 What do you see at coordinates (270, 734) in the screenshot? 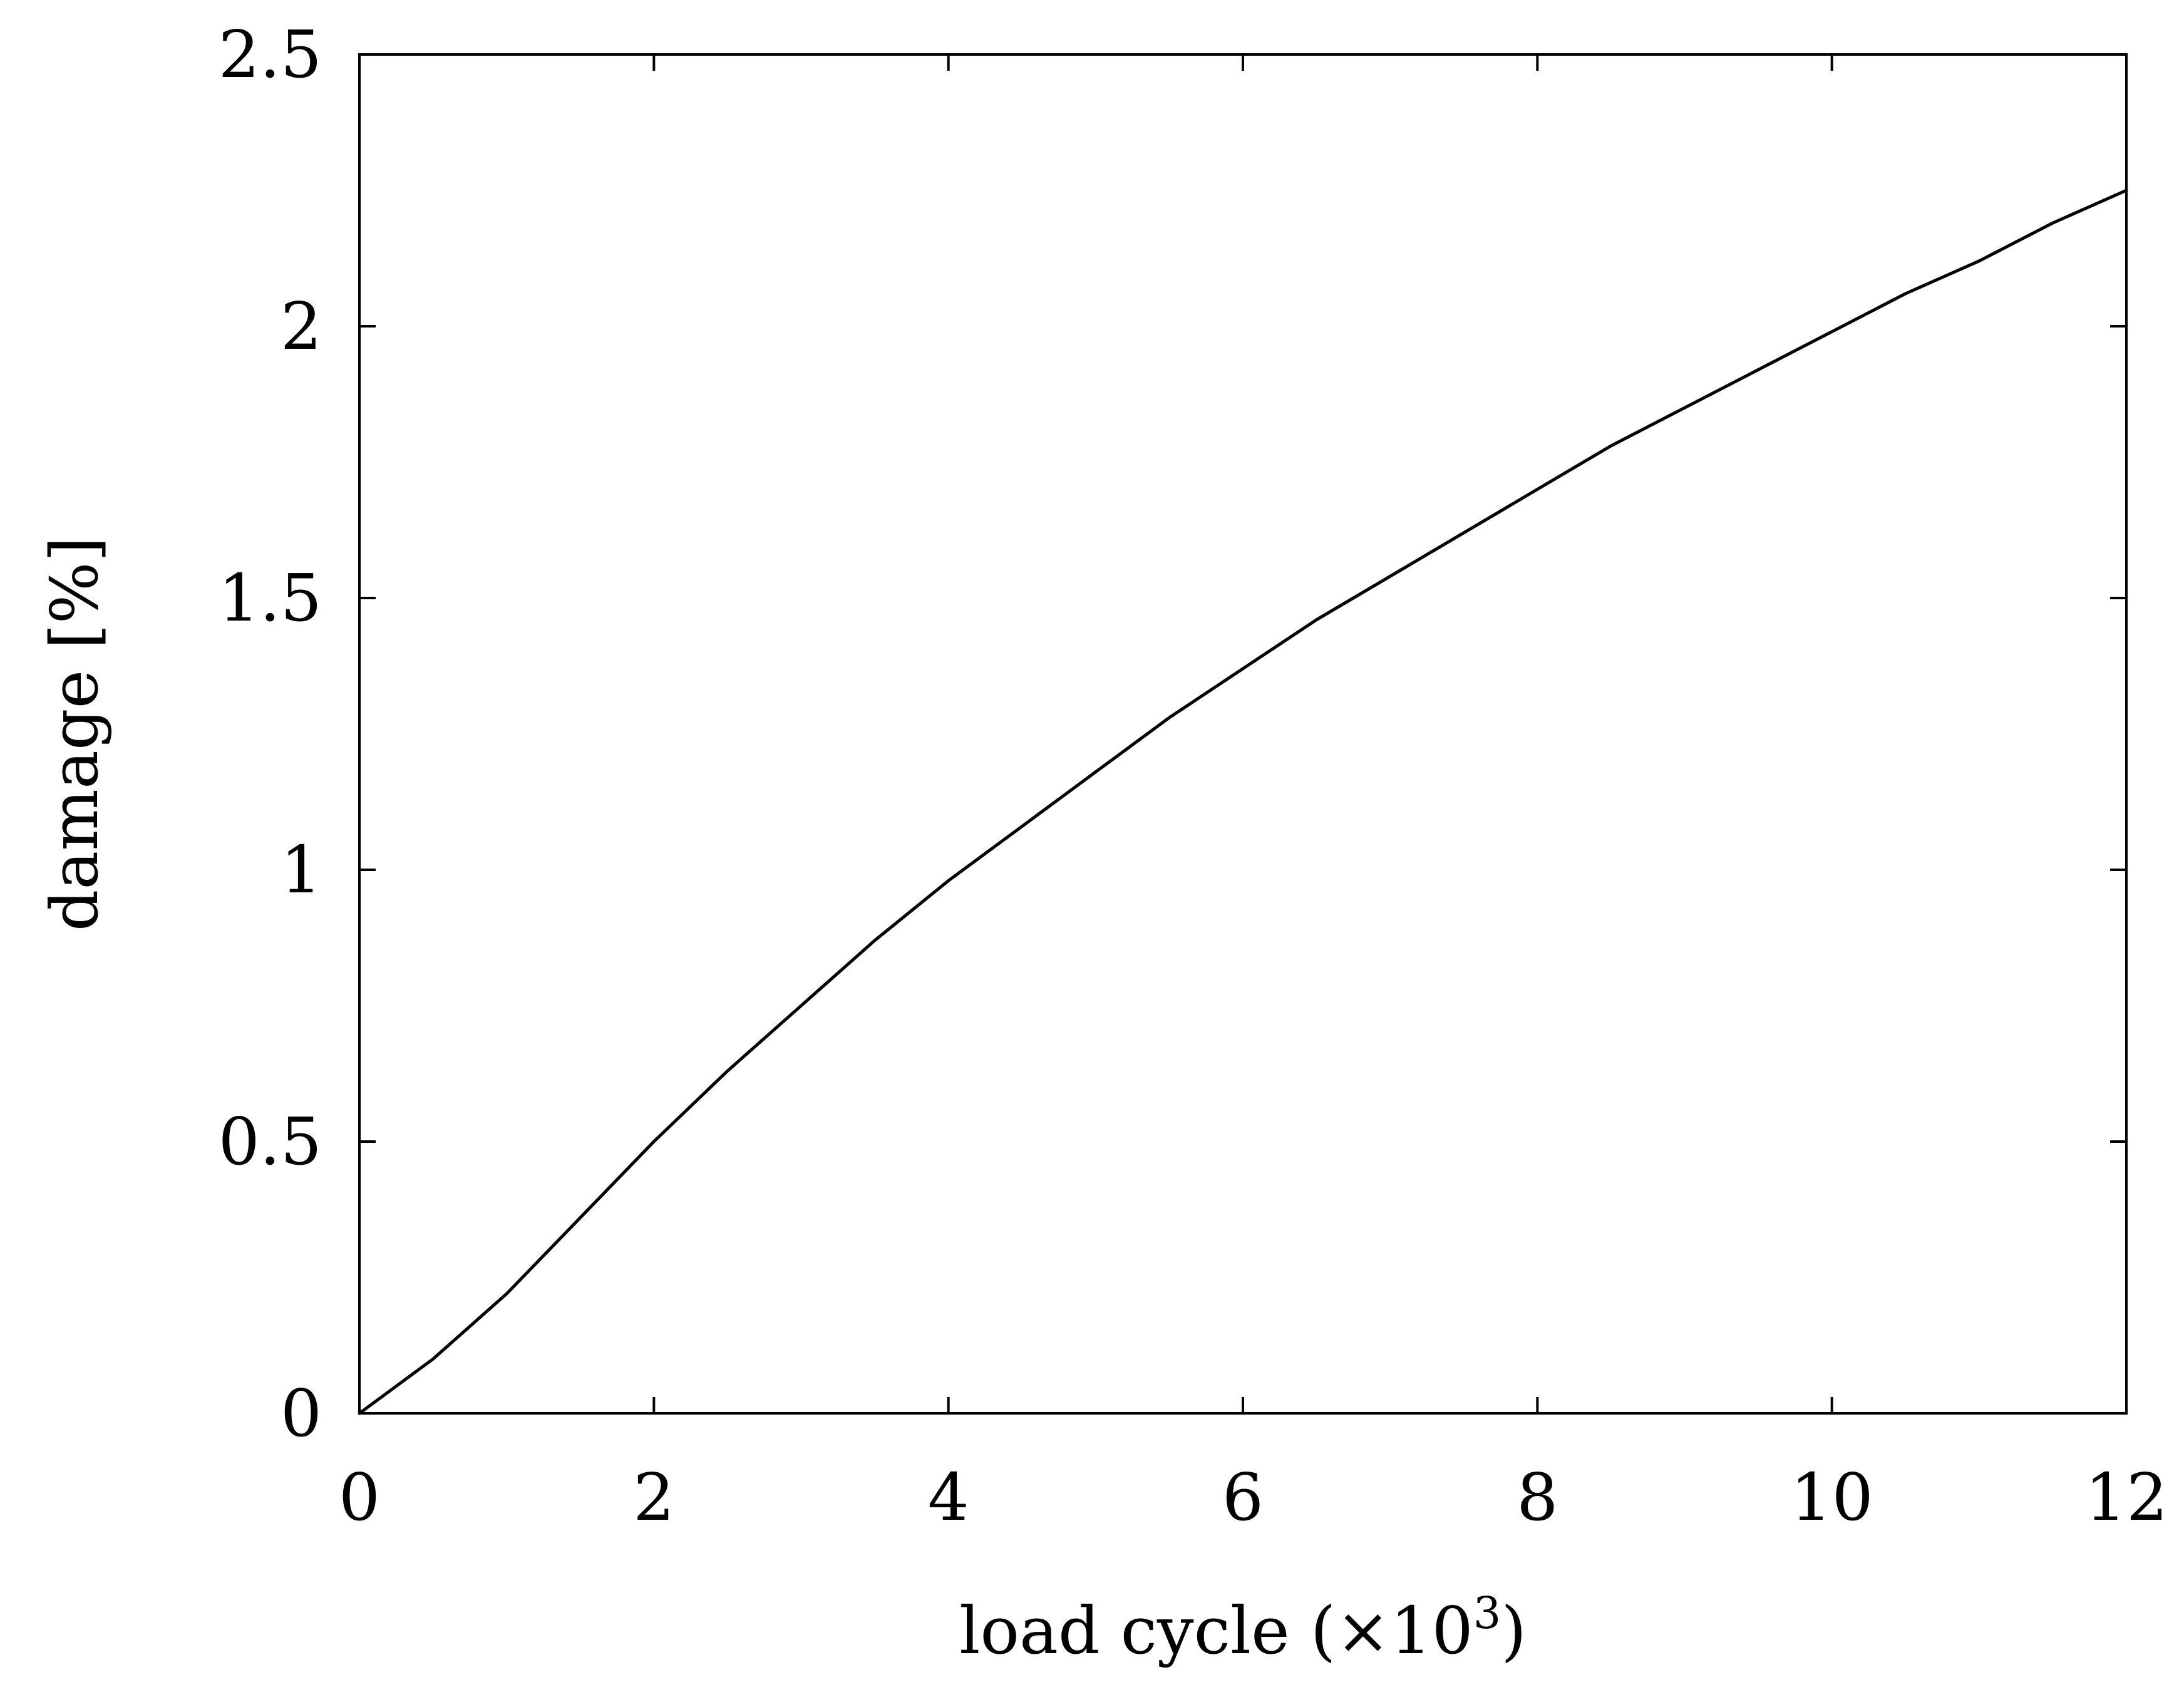
I see `y-tick-labels: 0 0.5 1 1.5 2 2.5` at bounding box center [270, 734].